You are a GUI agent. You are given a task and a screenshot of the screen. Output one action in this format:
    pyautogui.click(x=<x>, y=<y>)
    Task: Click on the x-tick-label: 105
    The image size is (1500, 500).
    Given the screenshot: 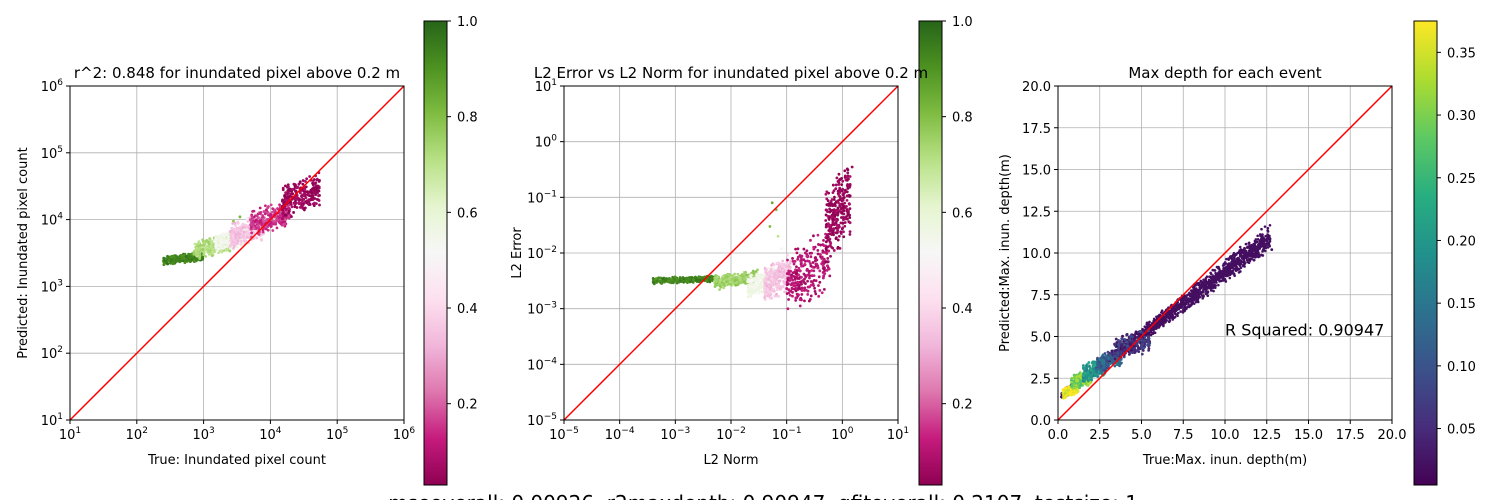 What is the action you would take?
    pyautogui.click(x=337, y=434)
    